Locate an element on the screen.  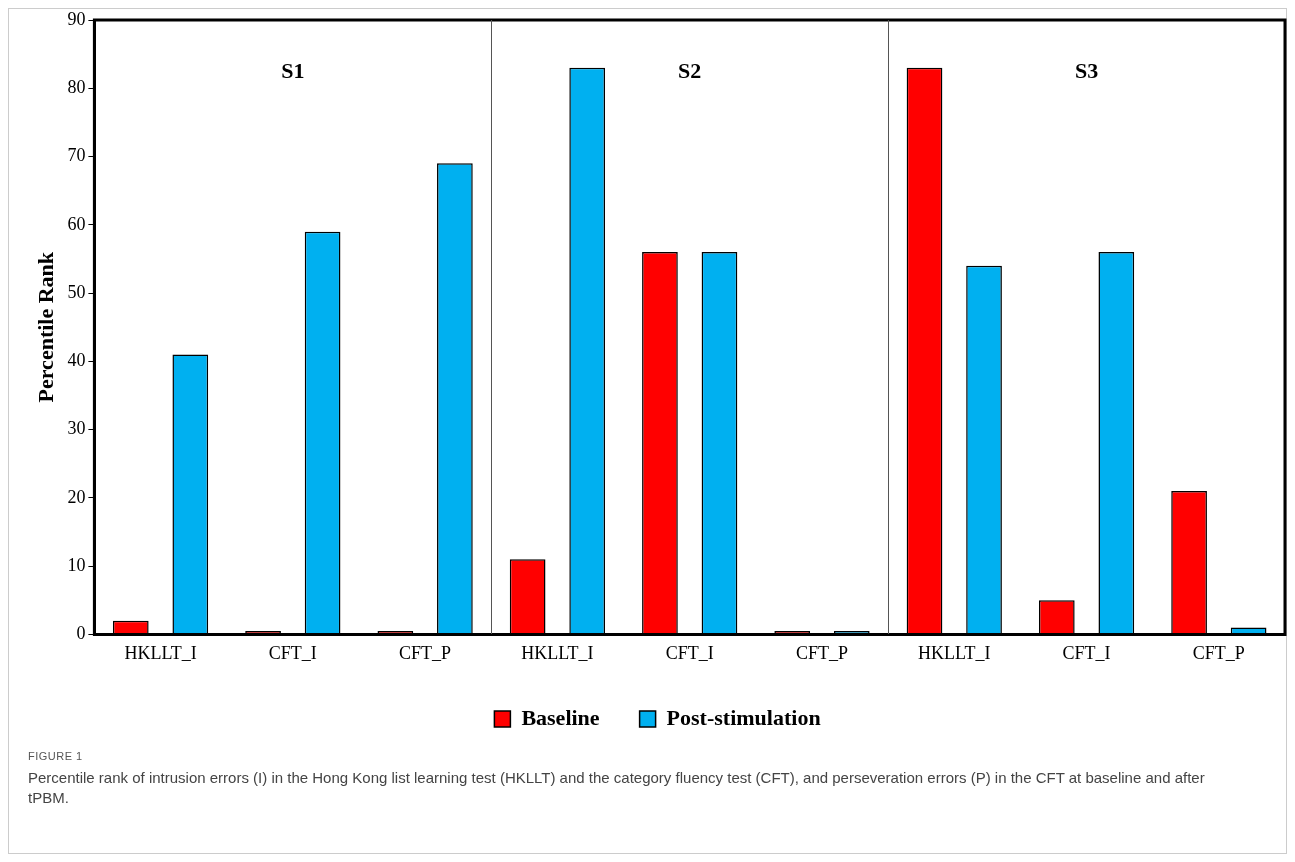
y-tick-label: 60 is located at coordinates (76, 223).